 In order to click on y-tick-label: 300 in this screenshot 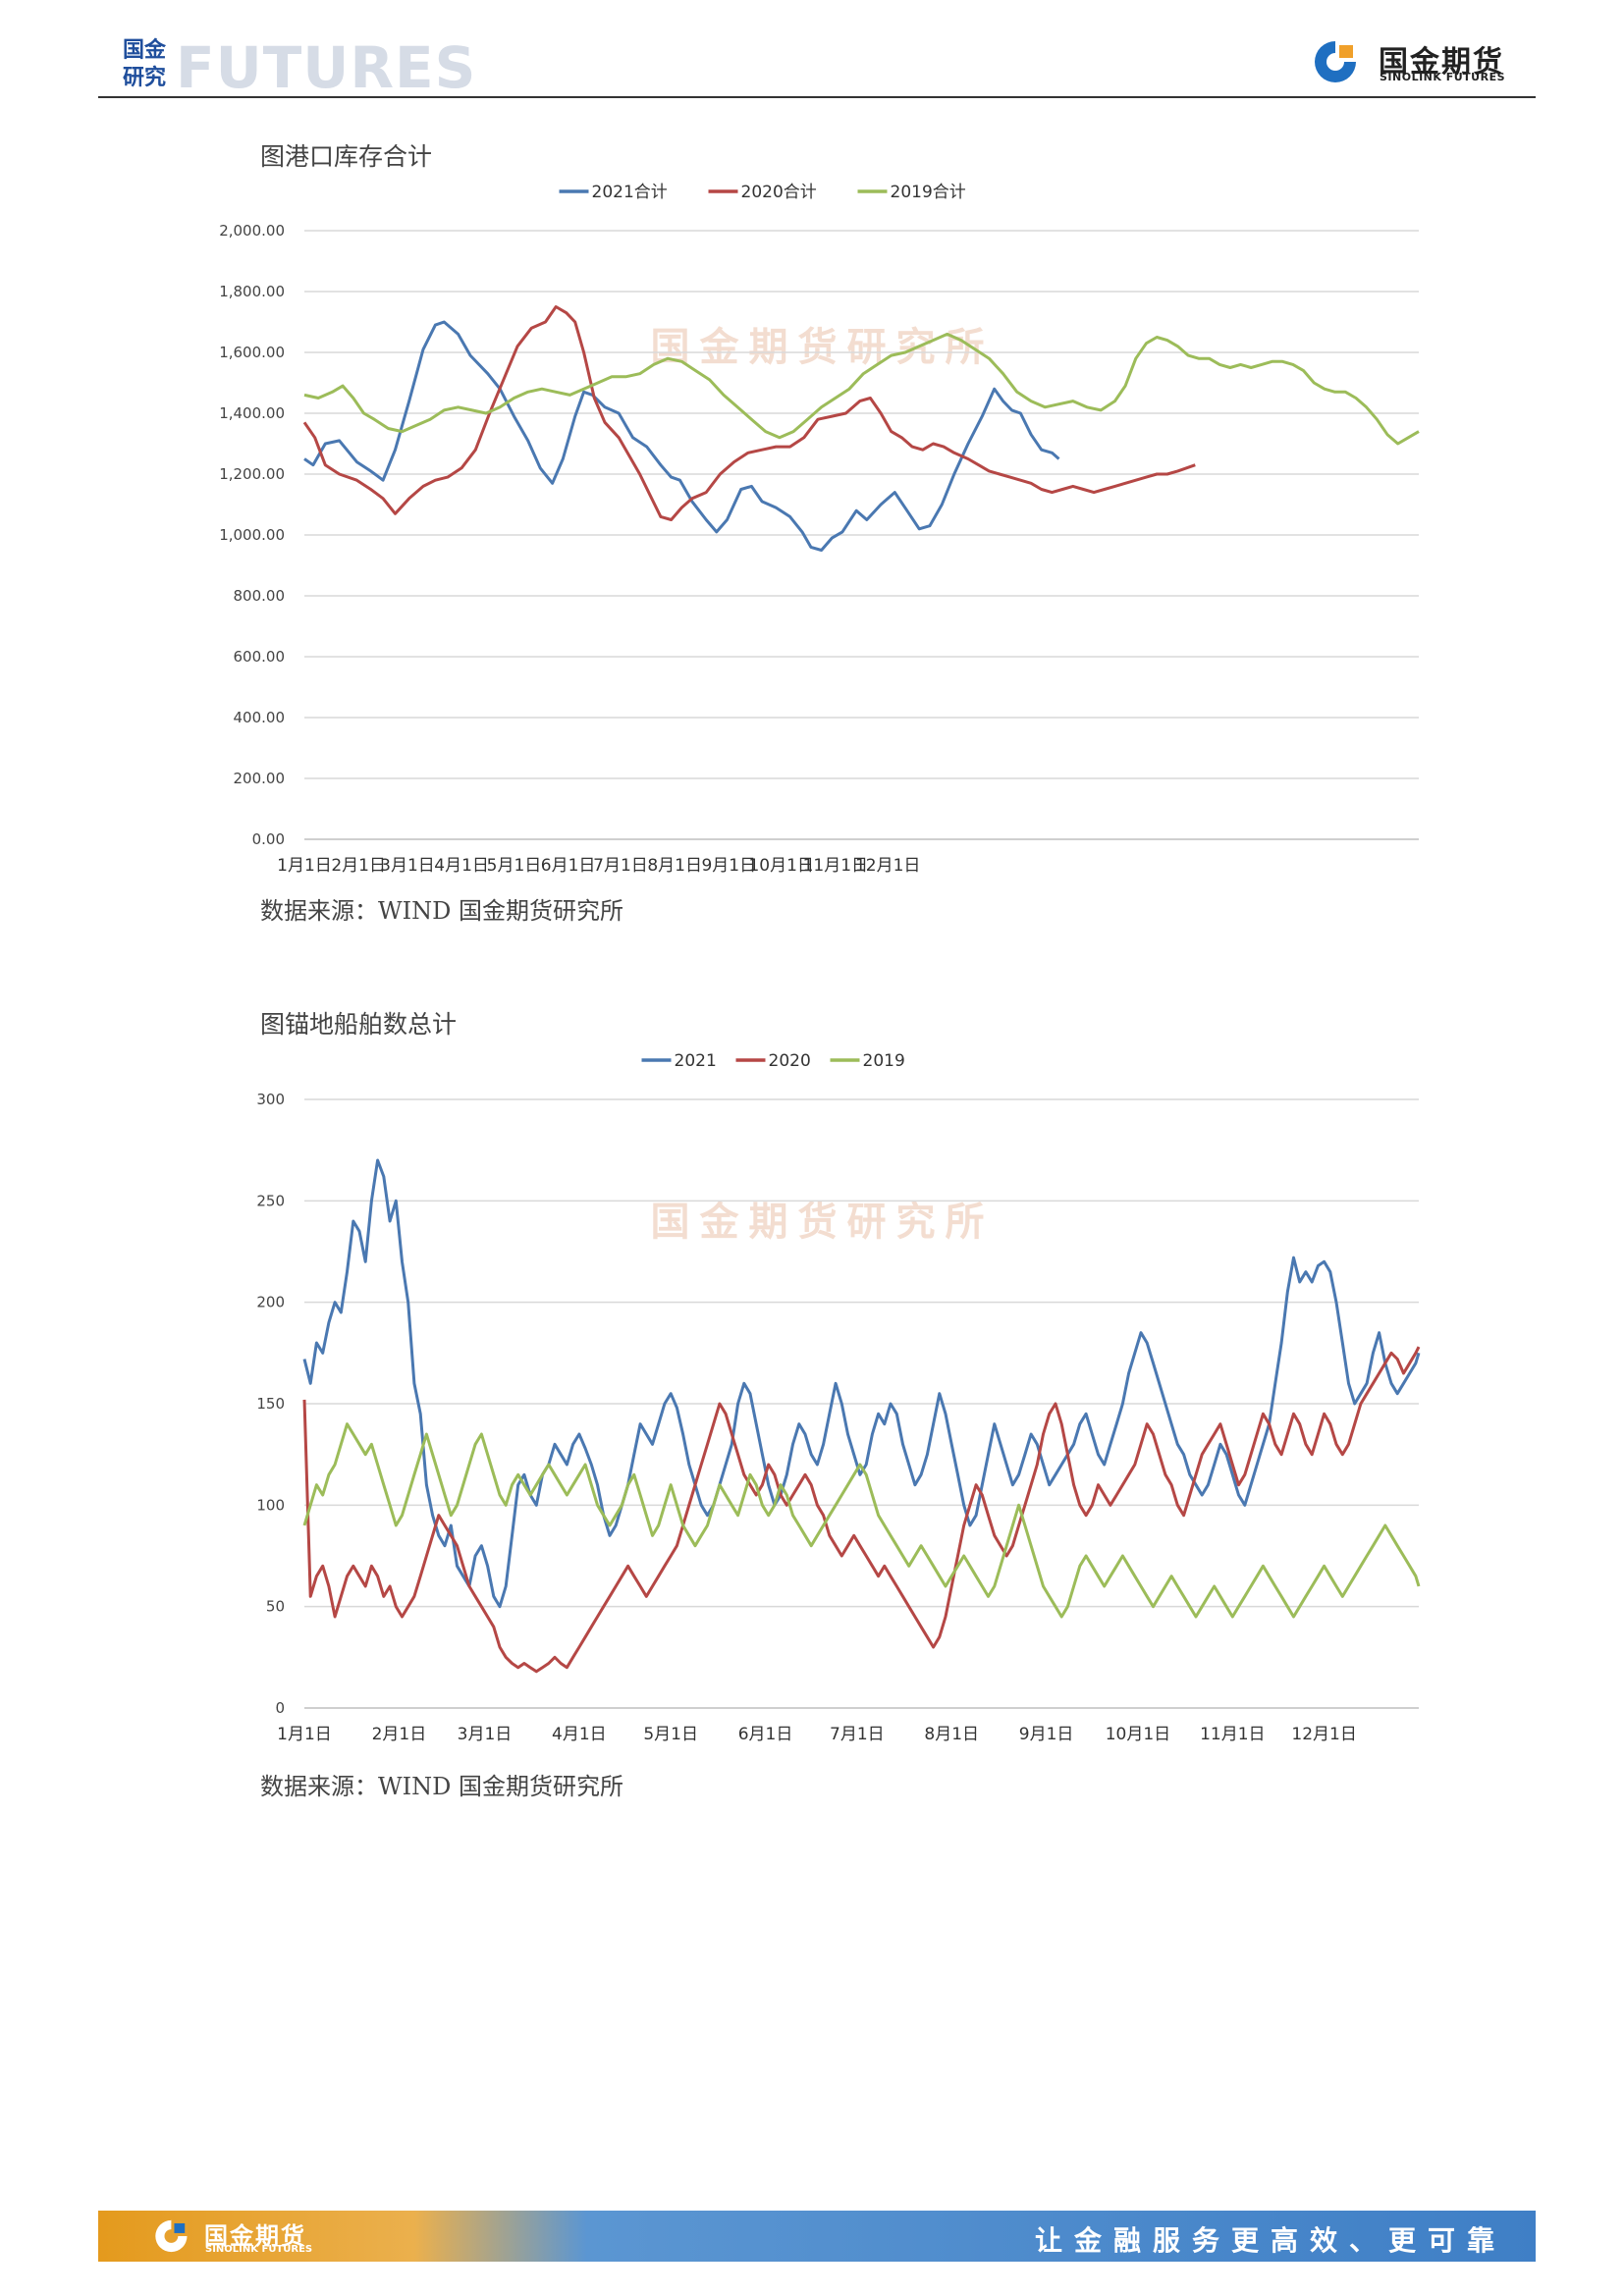, I will do `click(270, 1099)`.